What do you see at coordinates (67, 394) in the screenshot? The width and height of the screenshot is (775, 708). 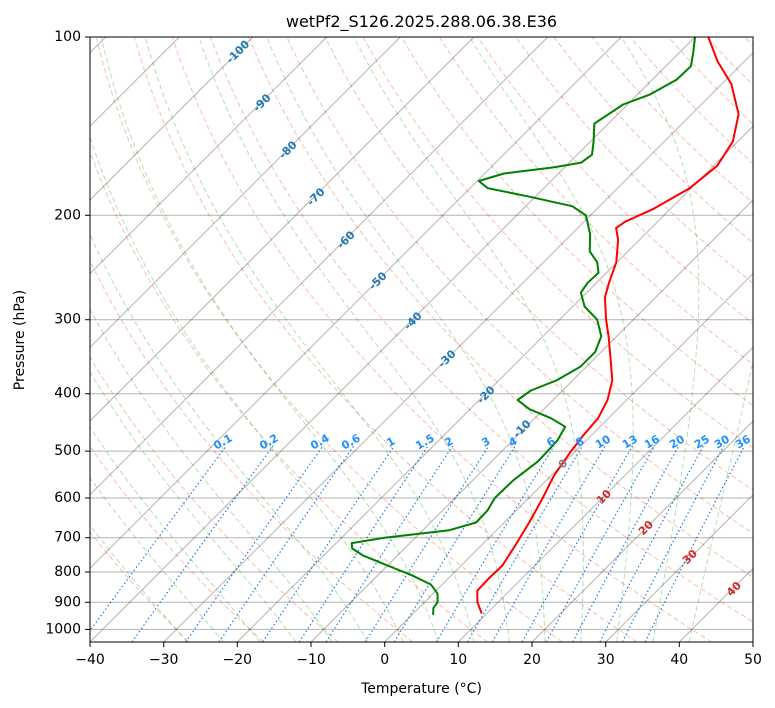 I see `y-tick-label: 400` at bounding box center [67, 394].